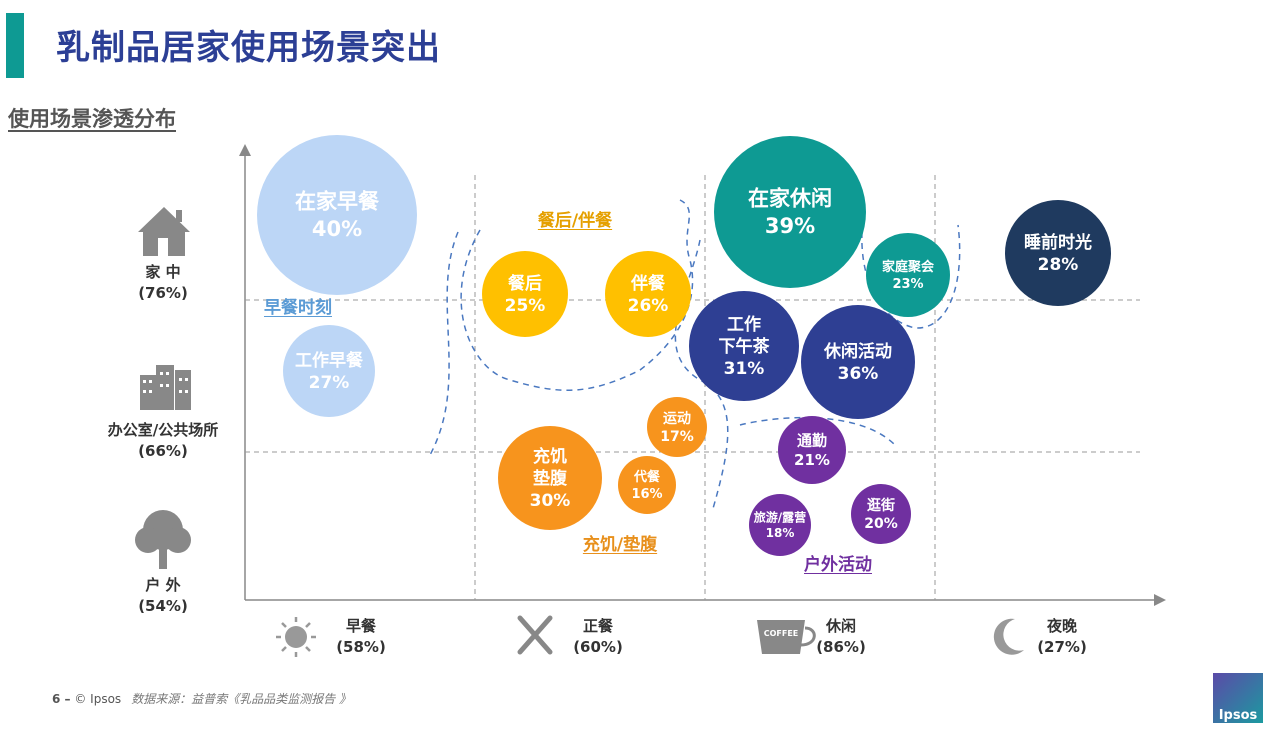 This screenshot has height=730, width=1280. I want to click on group-label-after-meal: 餐后/伴餐, so click(575, 221).